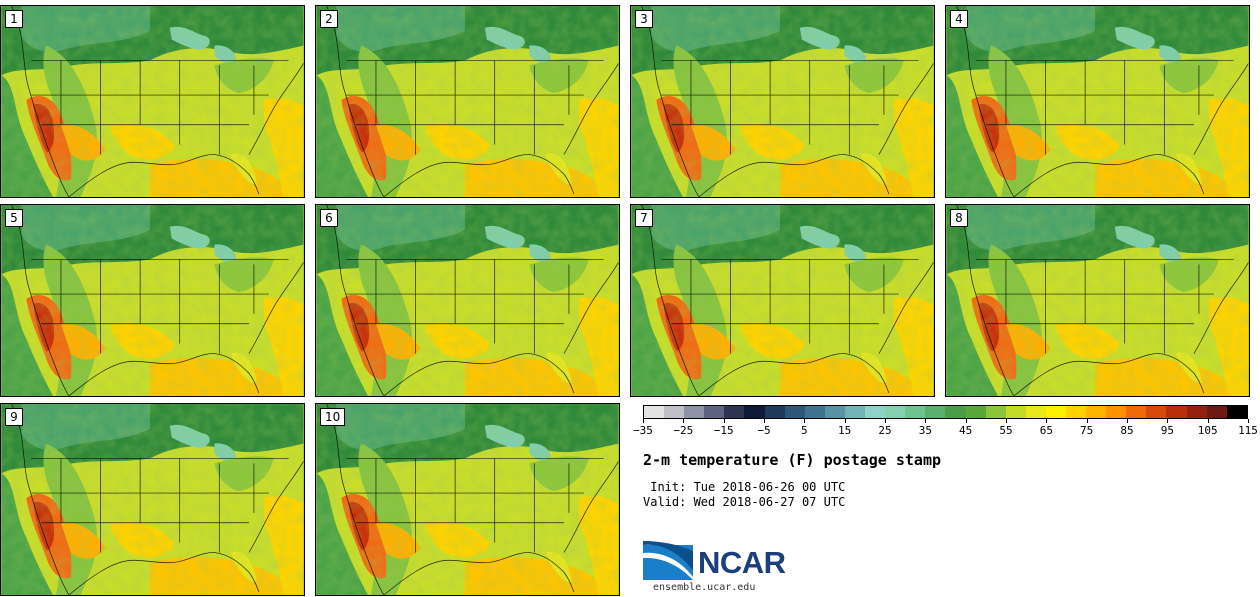 The width and height of the screenshot is (1260, 597). What do you see at coordinates (744, 502) in the screenshot?
I see `valid-time: Valid: Wed 2018-06-27 07 UTC` at bounding box center [744, 502].